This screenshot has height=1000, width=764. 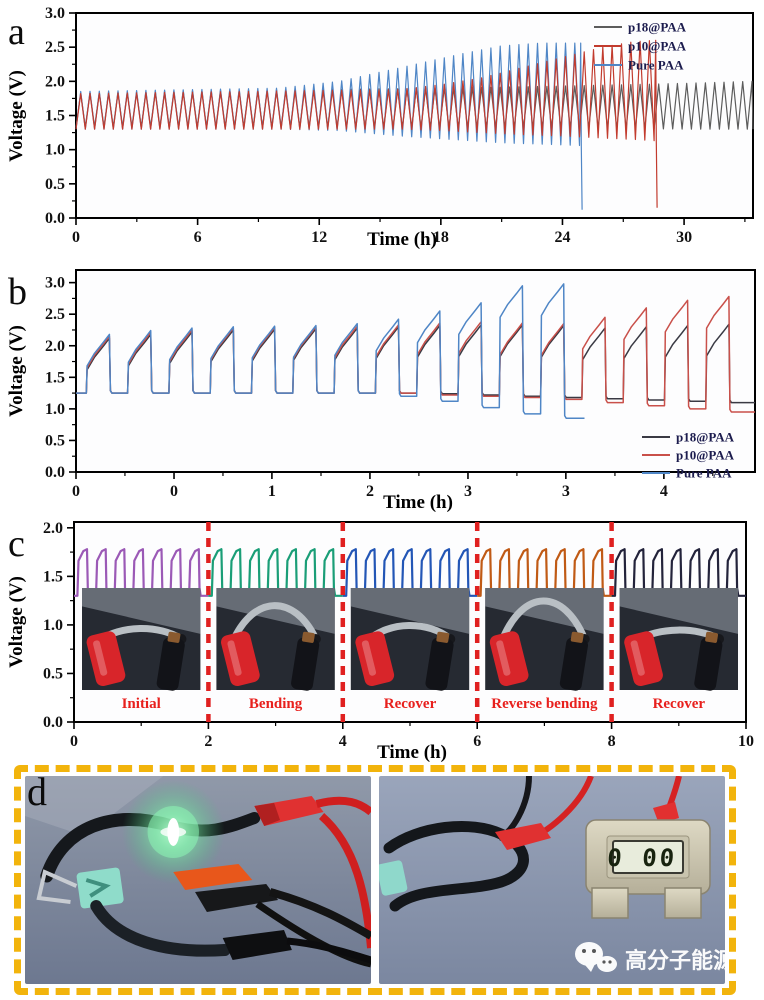 What do you see at coordinates (552, 880) in the screenshot?
I see `photo-timer-circuit: 0 00 高分子能源` at bounding box center [552, 880].